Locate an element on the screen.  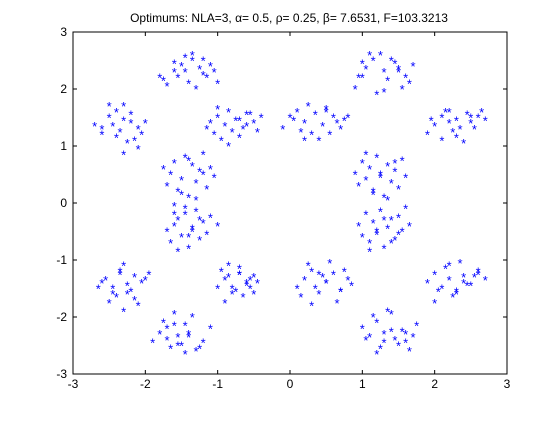
x-tick-label: 3 is located at coordinates (507, 384).